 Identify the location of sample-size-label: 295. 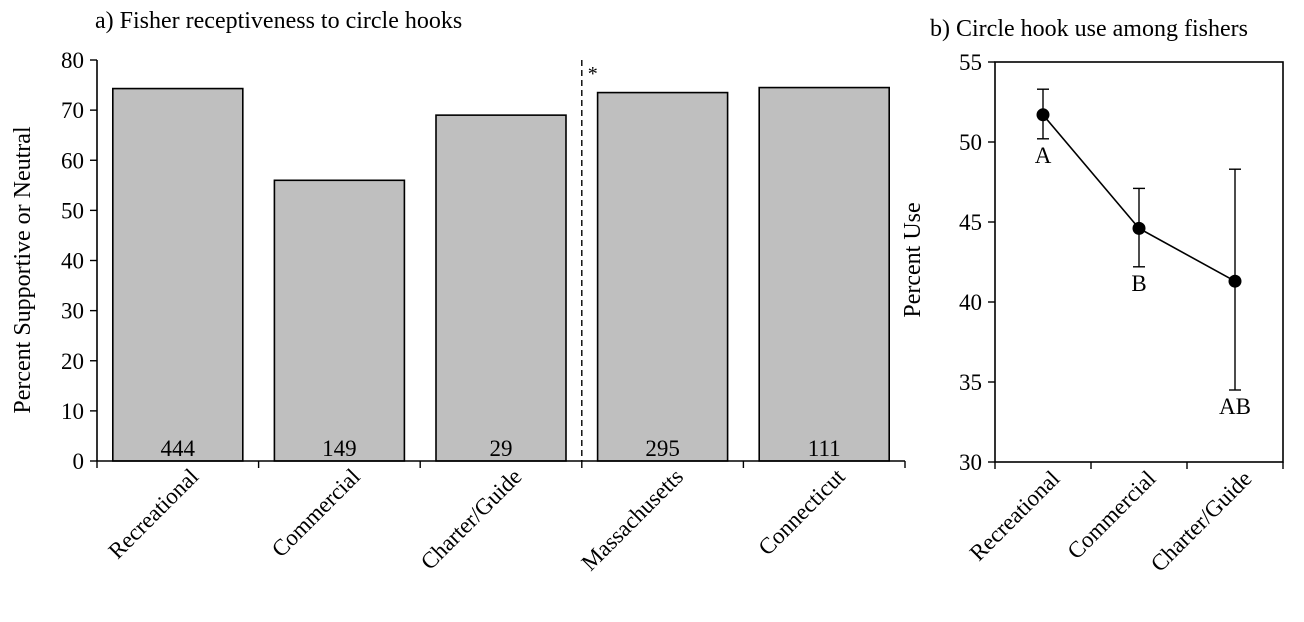
(662, 448).